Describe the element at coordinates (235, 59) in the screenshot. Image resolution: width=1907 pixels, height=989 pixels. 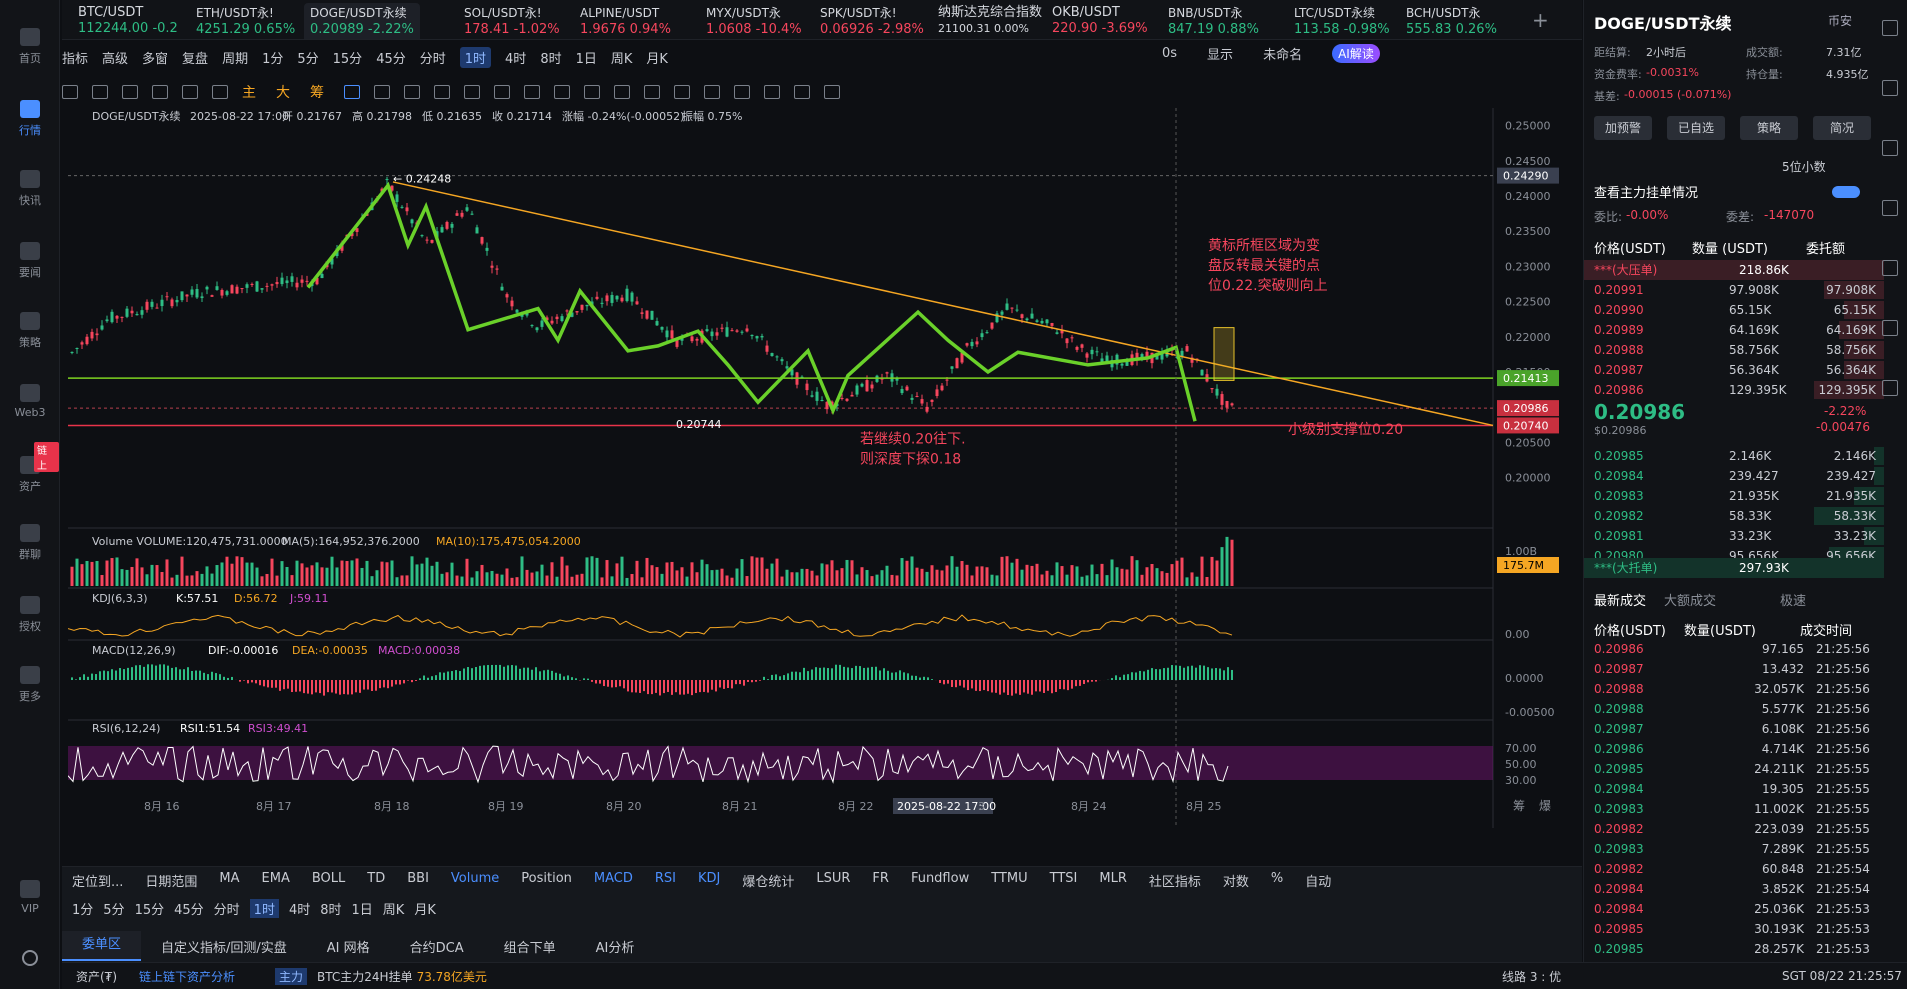
I see `toolbar-item-4: 周期` at that location.